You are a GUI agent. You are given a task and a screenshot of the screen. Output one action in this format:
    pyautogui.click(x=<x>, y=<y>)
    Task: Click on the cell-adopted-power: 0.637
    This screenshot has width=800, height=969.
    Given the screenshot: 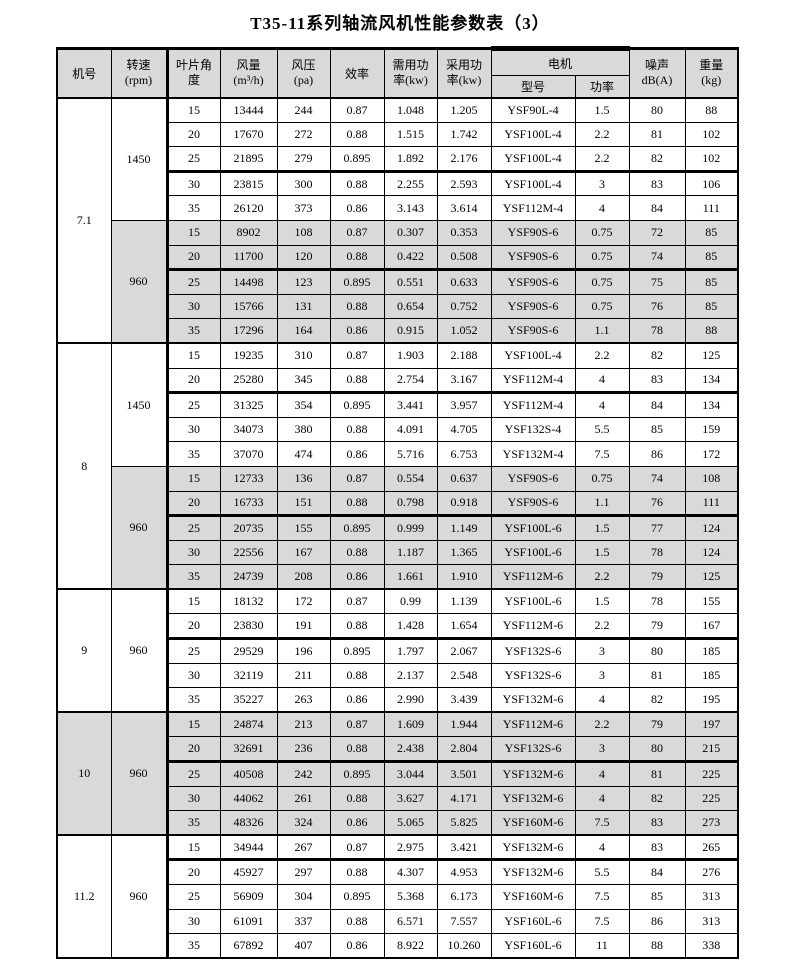 What is the action you would take?
    pyautogui.click(x=464, y=478)
    